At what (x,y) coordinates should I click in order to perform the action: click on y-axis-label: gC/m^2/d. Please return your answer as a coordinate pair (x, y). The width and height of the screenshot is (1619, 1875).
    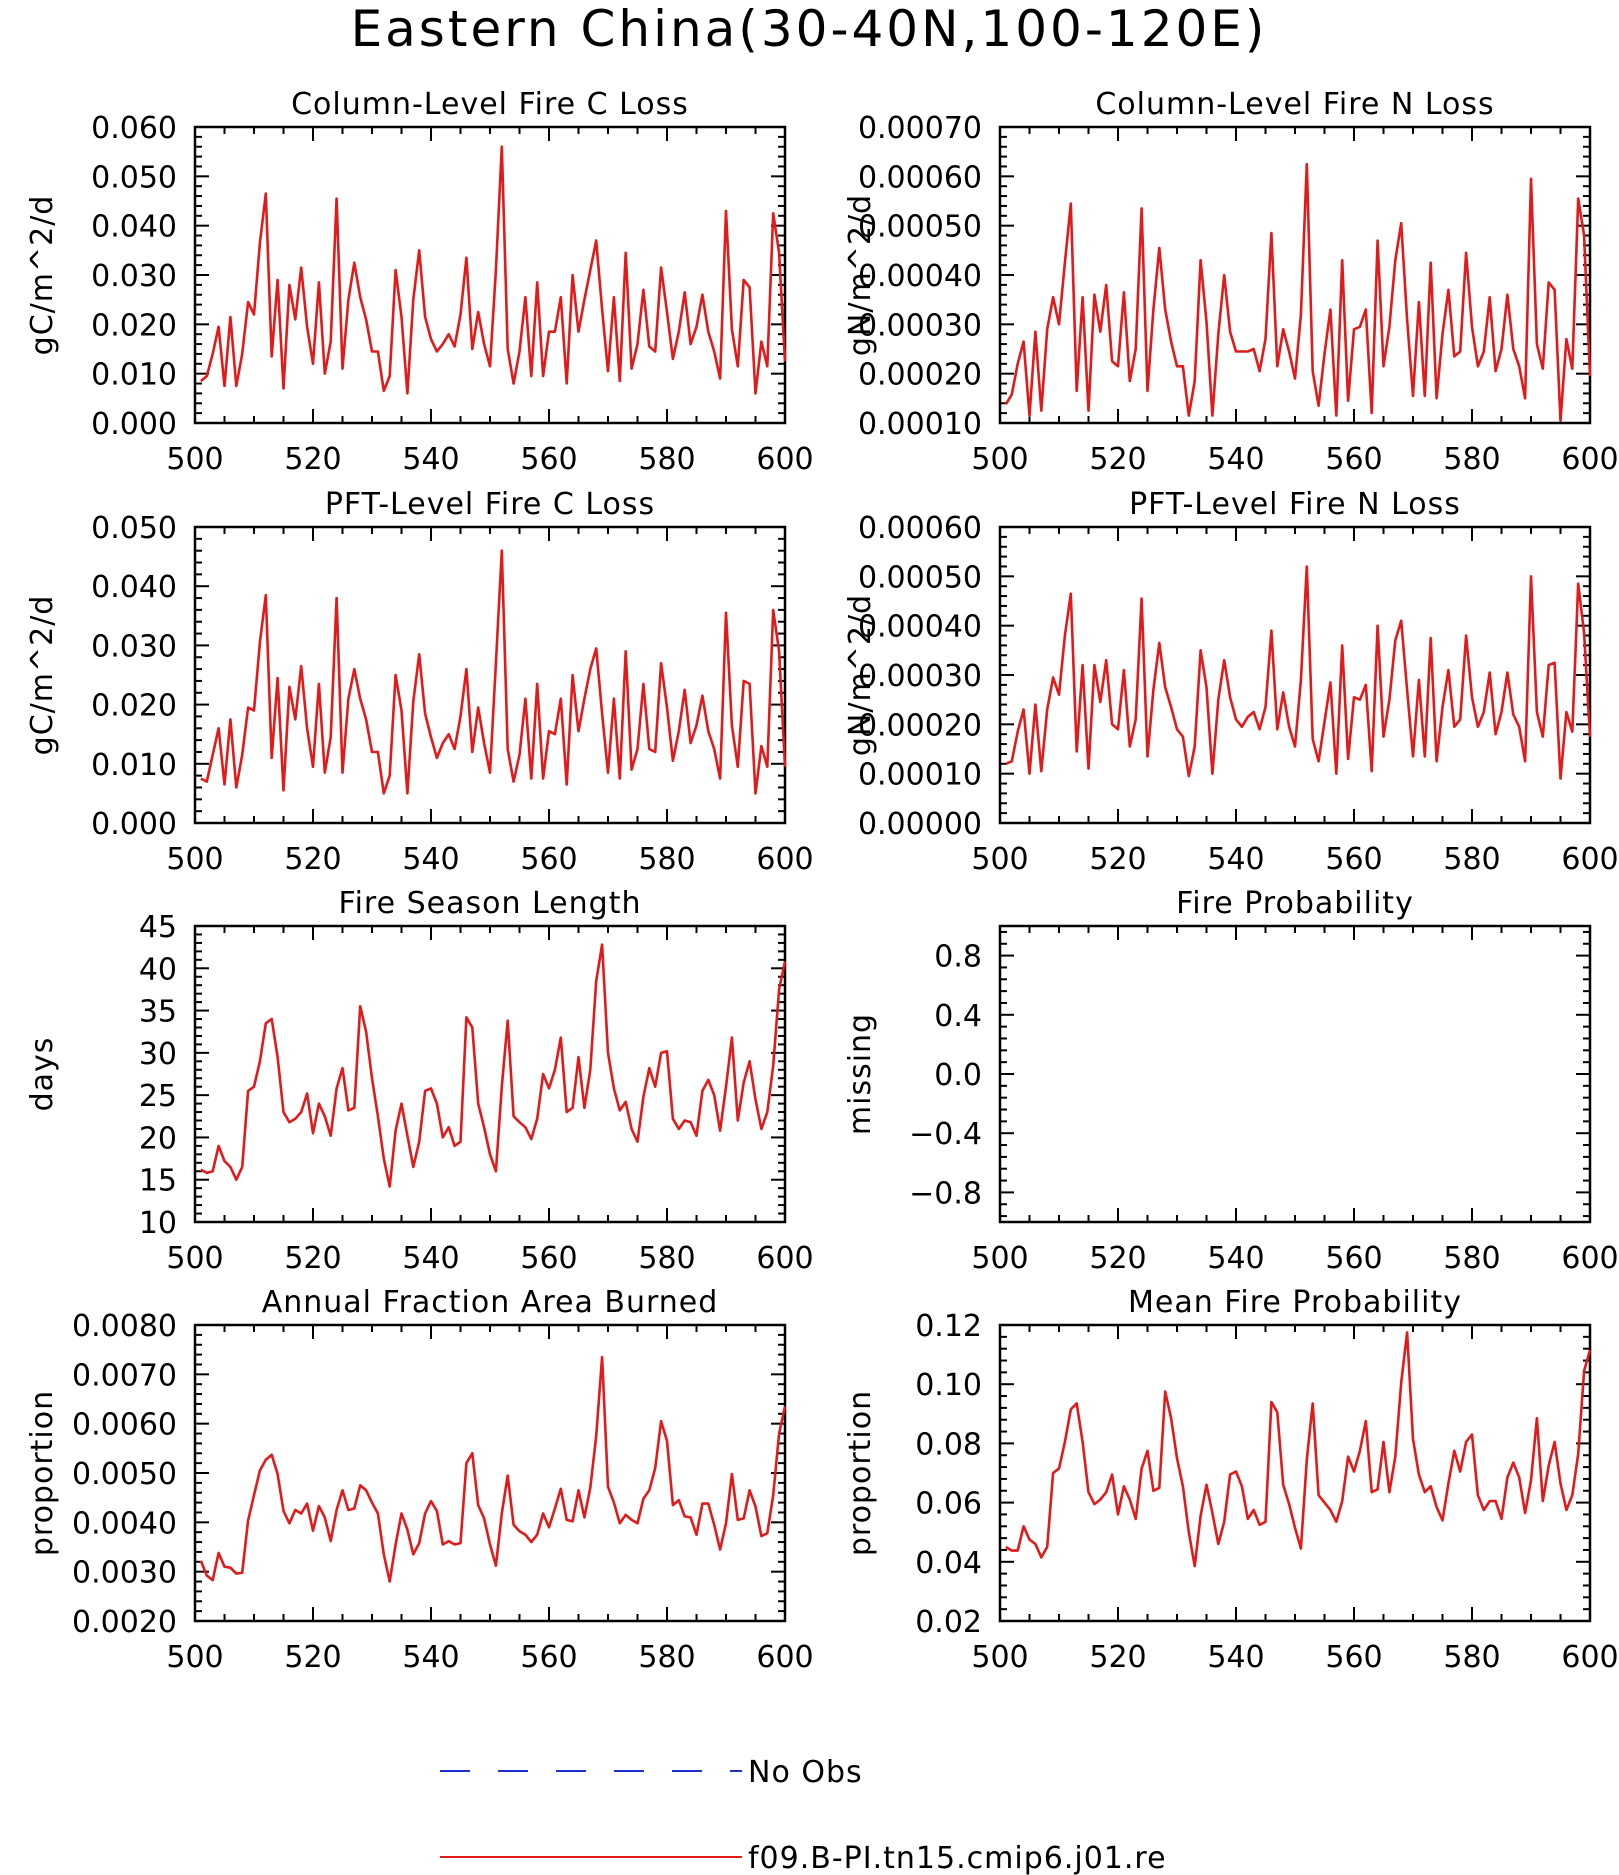
    Looking at the image, I should click on (42, 275).